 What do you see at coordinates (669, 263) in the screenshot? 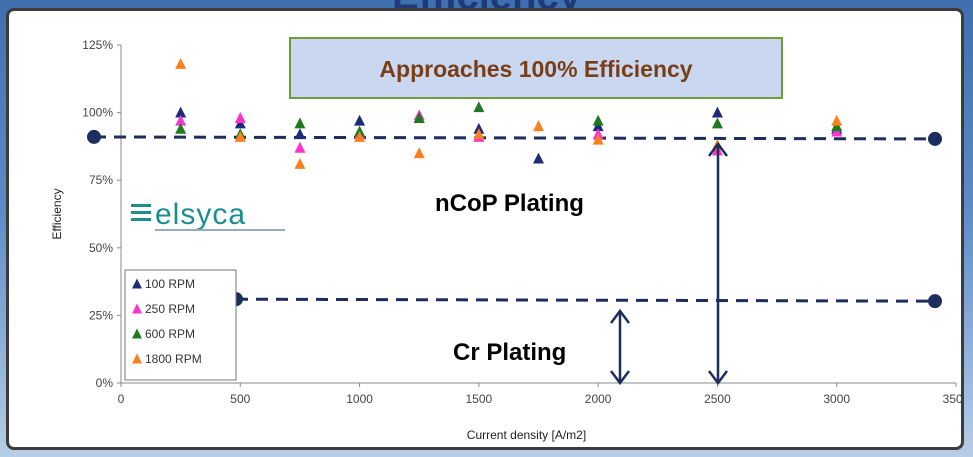
I see `range-arrows` at bounding box center [669, 263].